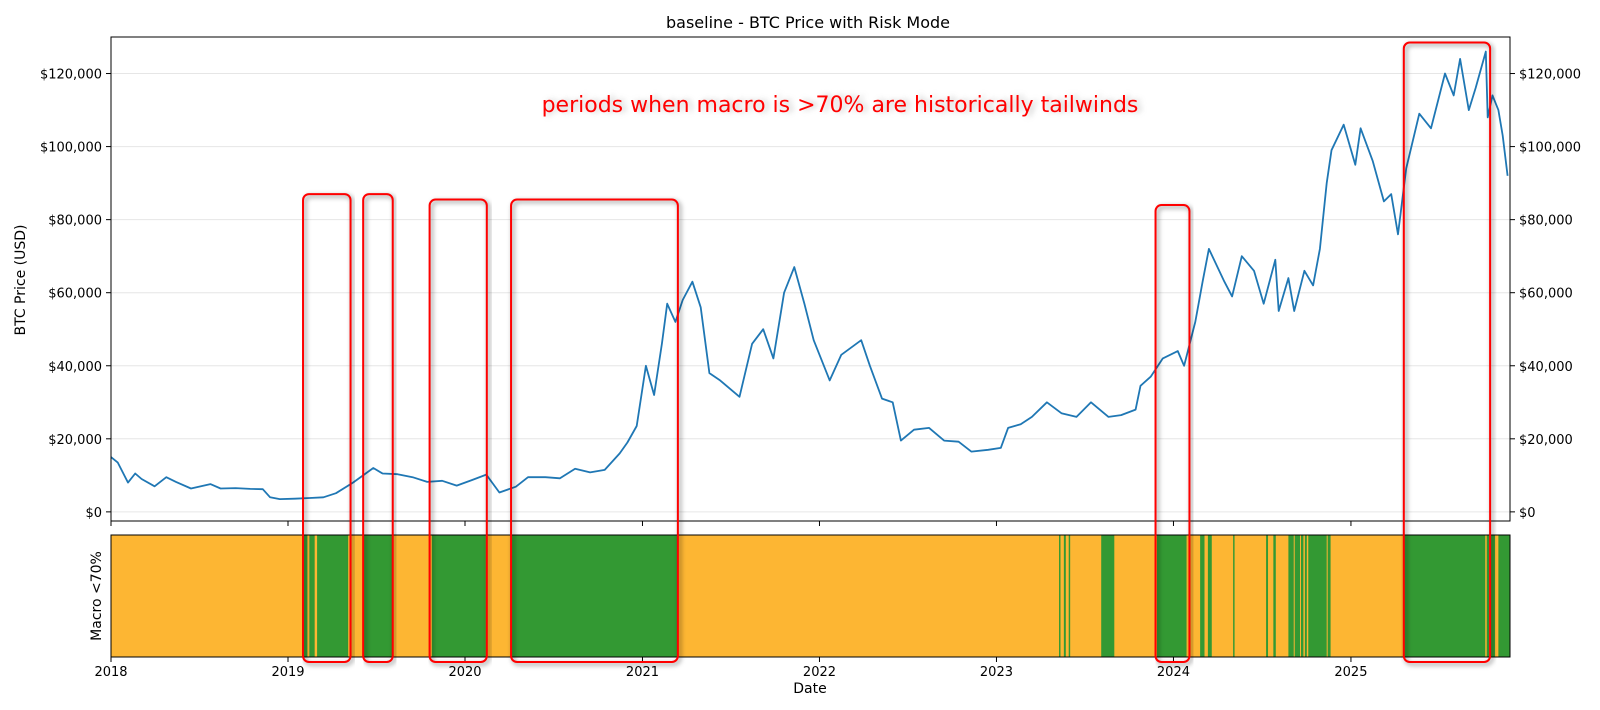 This screenshot has height=710, width=1600. I want to click on y-tick-label-left: $20,000, so click(75, 440).